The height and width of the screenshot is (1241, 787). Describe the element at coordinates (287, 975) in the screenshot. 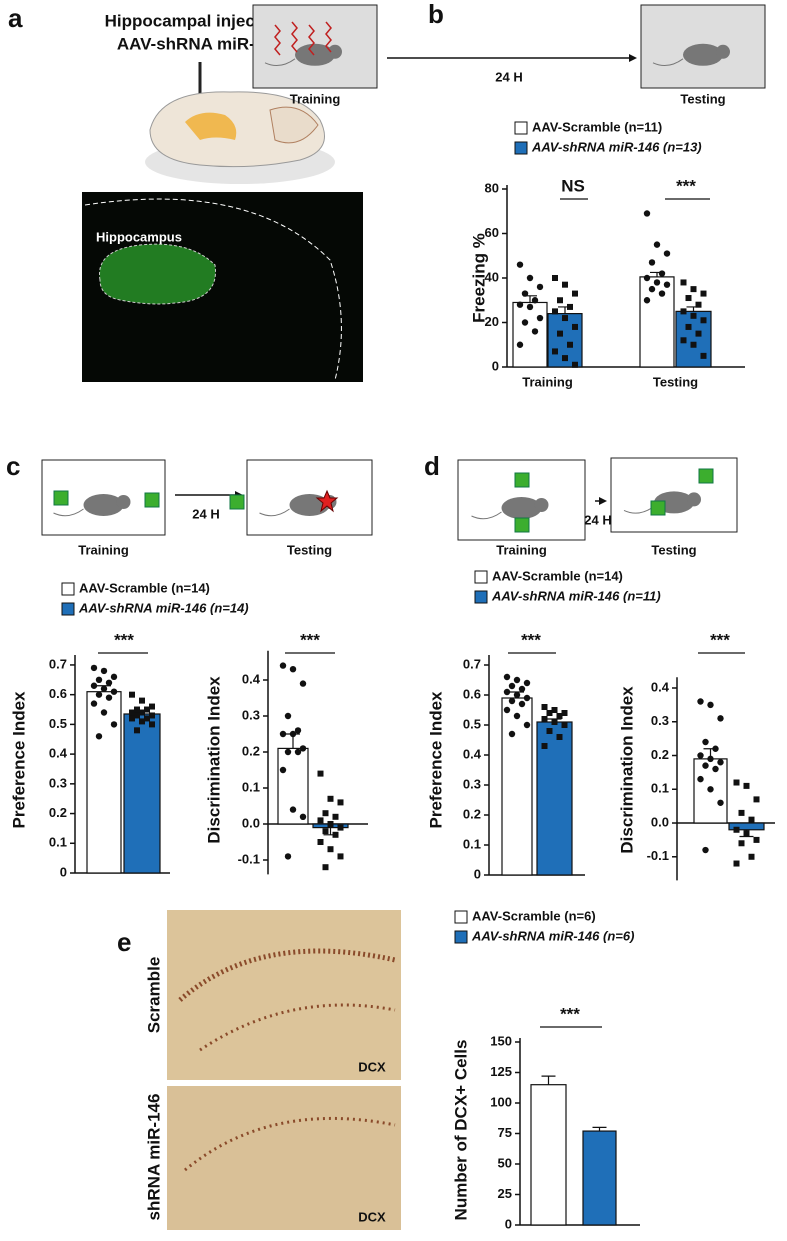

I see `dcx-cells` at that location.